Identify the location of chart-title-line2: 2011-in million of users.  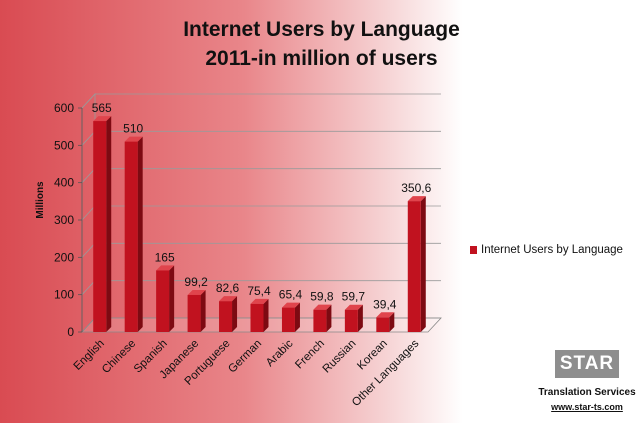
(321, 58).